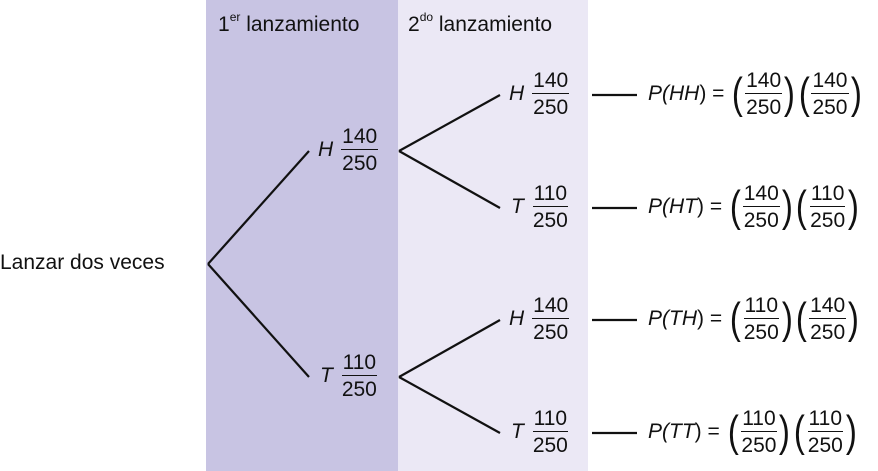  What do you see at coordinates (289, 23) in the screenshot?
I see `first-toss-header: 1er lanzamiento` at bounding box center [289, 23].